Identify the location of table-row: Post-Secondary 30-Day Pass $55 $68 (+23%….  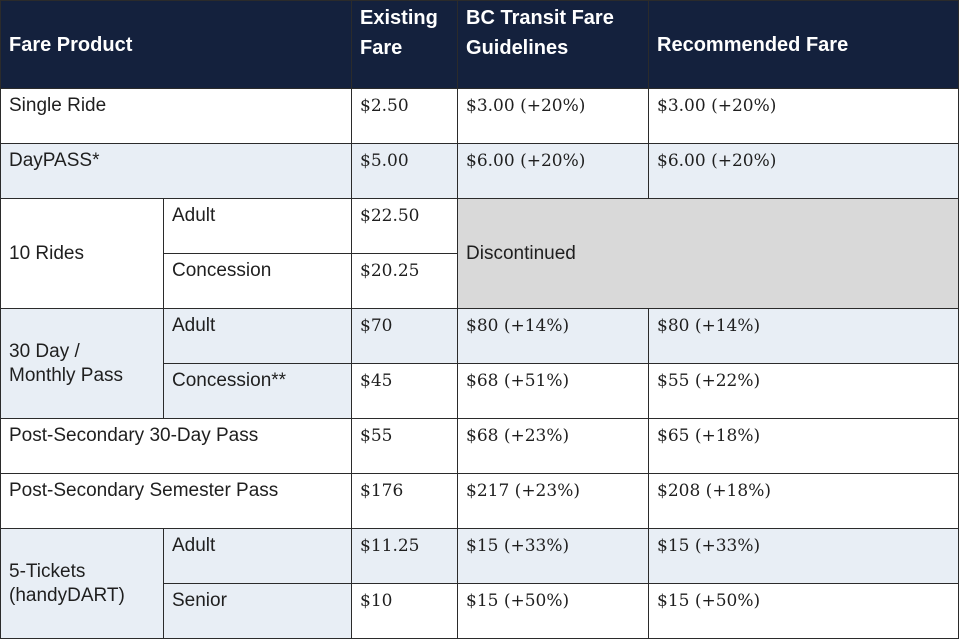
(480, 446).